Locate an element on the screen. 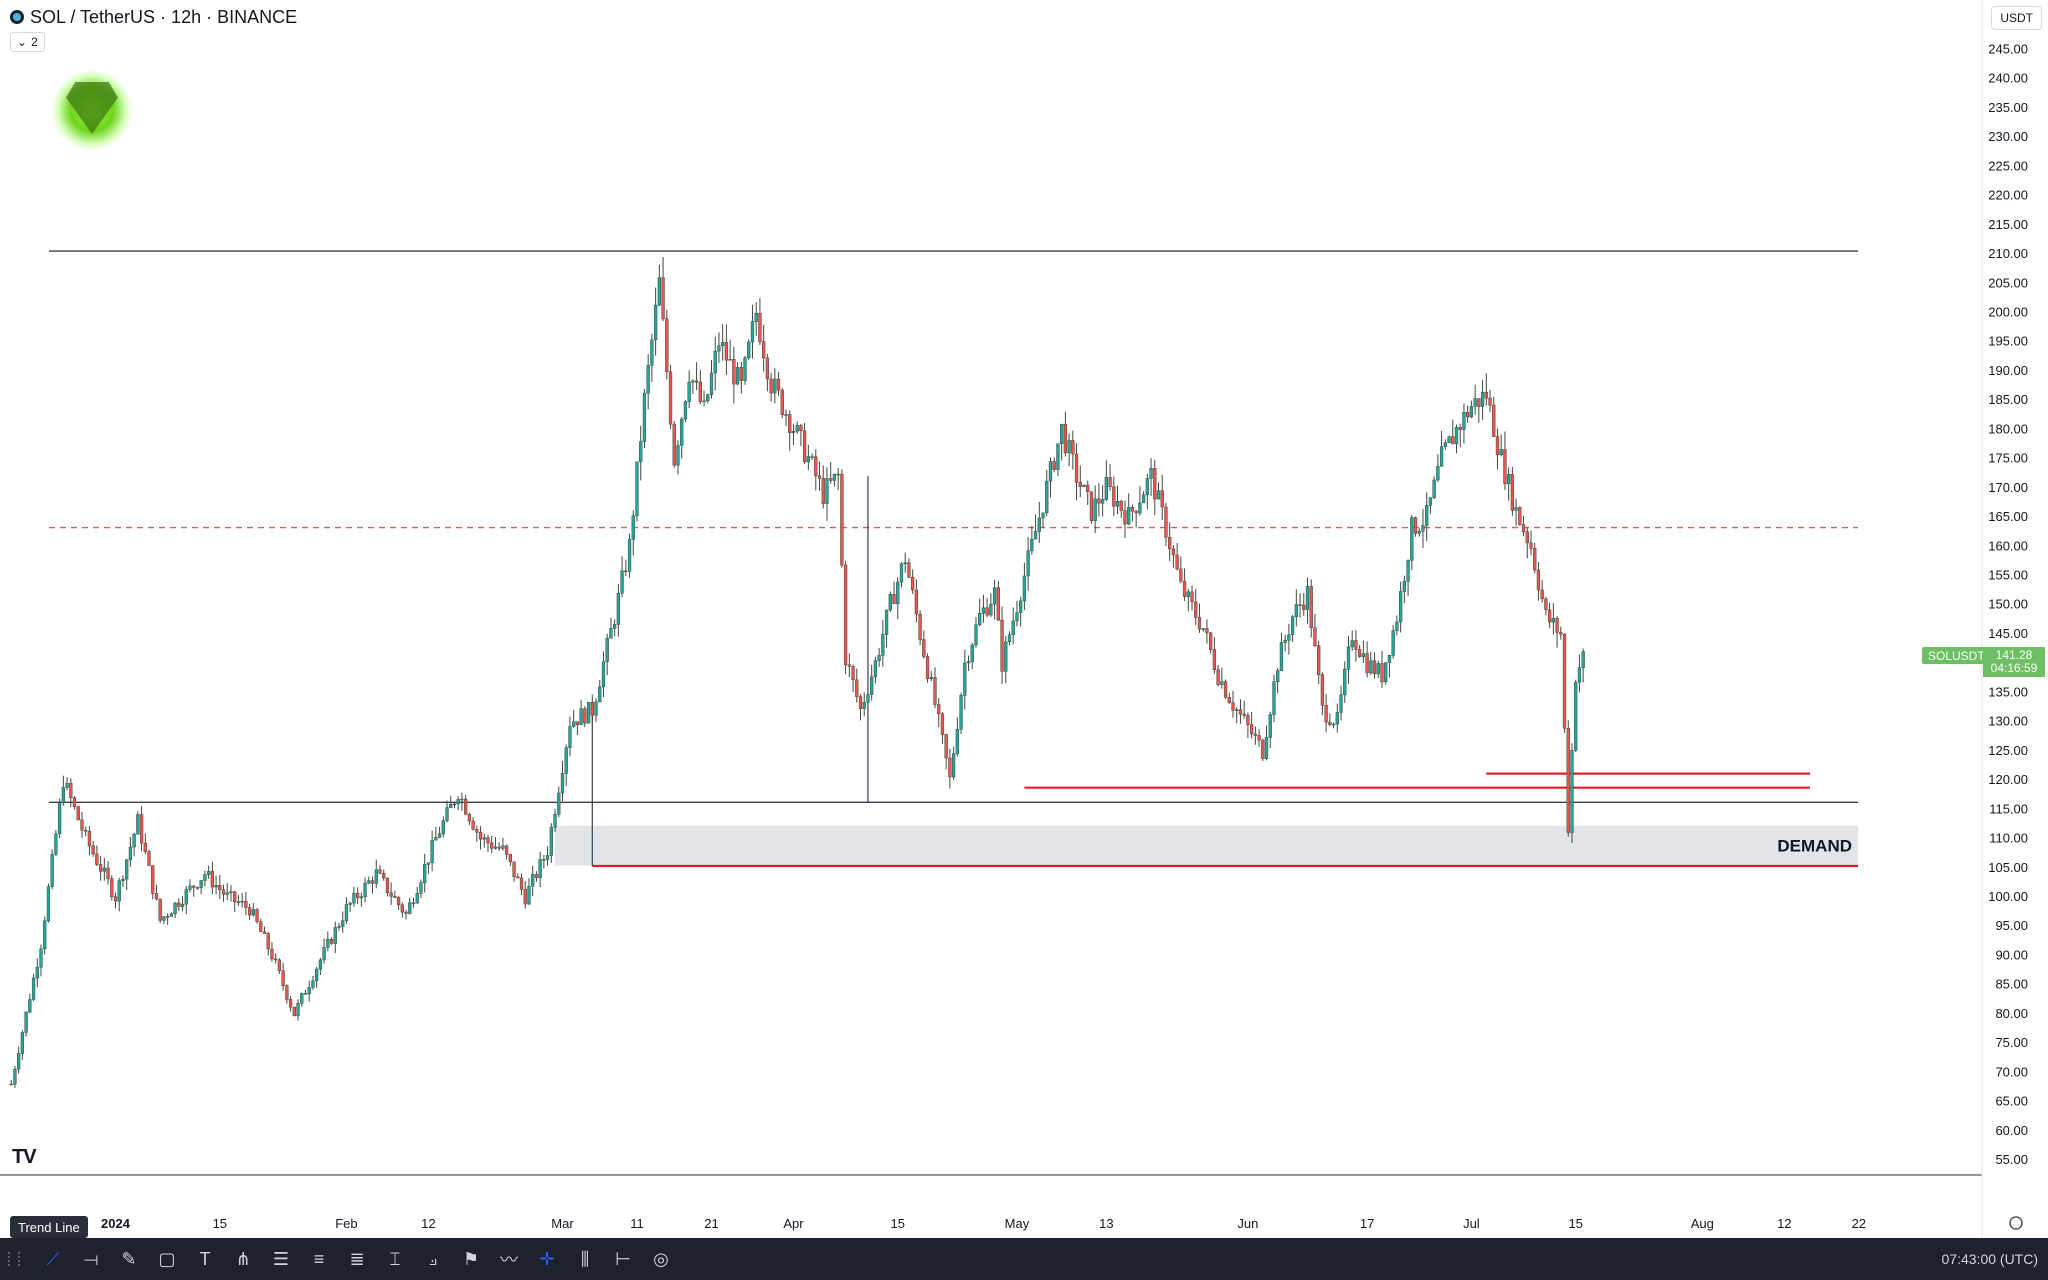  pitchfork-icon: ⋔ is located at coordinates (243, 1258).